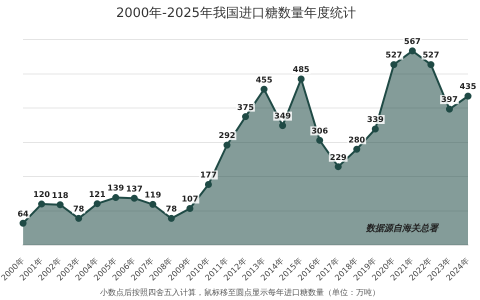 The width and height of the screenshot is (480, 300). Describe the element at coordinates (402, 228) in the screenshot. I see `annotation: 数据源自海关总署` at that location.